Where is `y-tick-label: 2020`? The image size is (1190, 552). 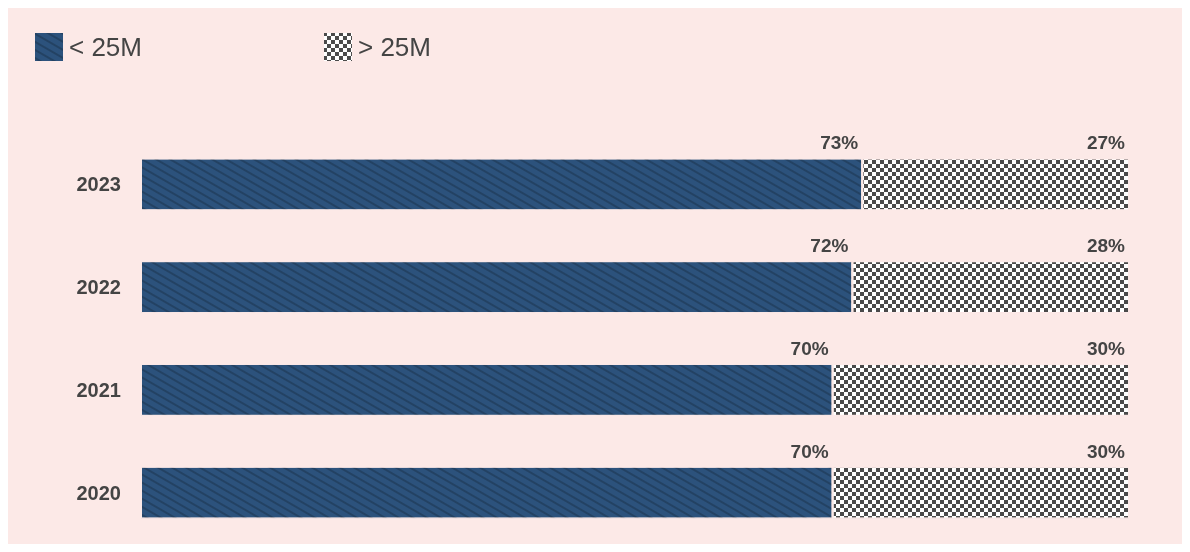
y-tick-label: 2020 is located at coordinates (98, 492).